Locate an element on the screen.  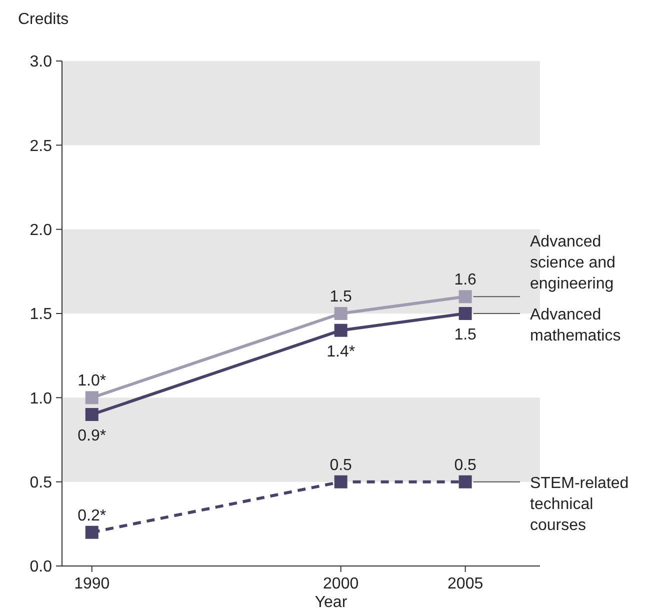
x-tick-label: 2000 is located at coordinates (341, 584).